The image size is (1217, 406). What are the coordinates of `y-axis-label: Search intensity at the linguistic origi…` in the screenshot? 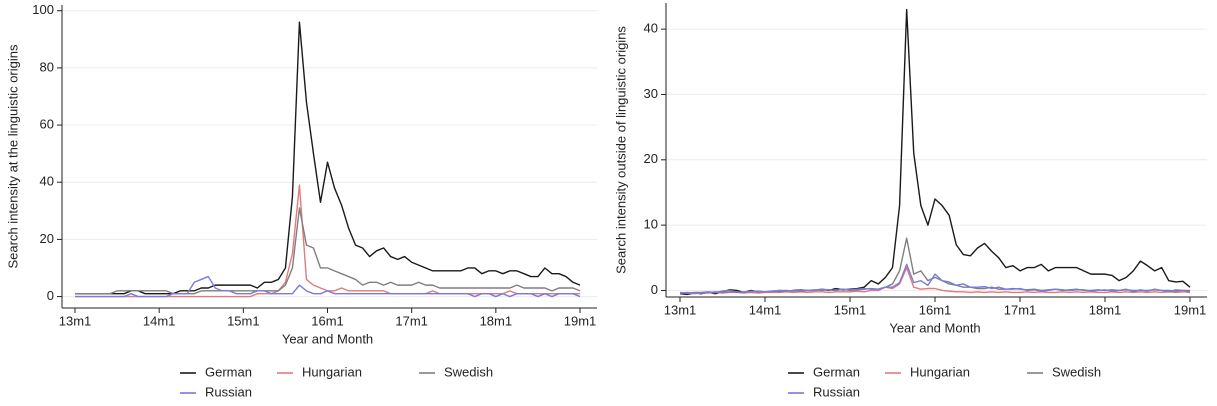 It's located at (12, 156).